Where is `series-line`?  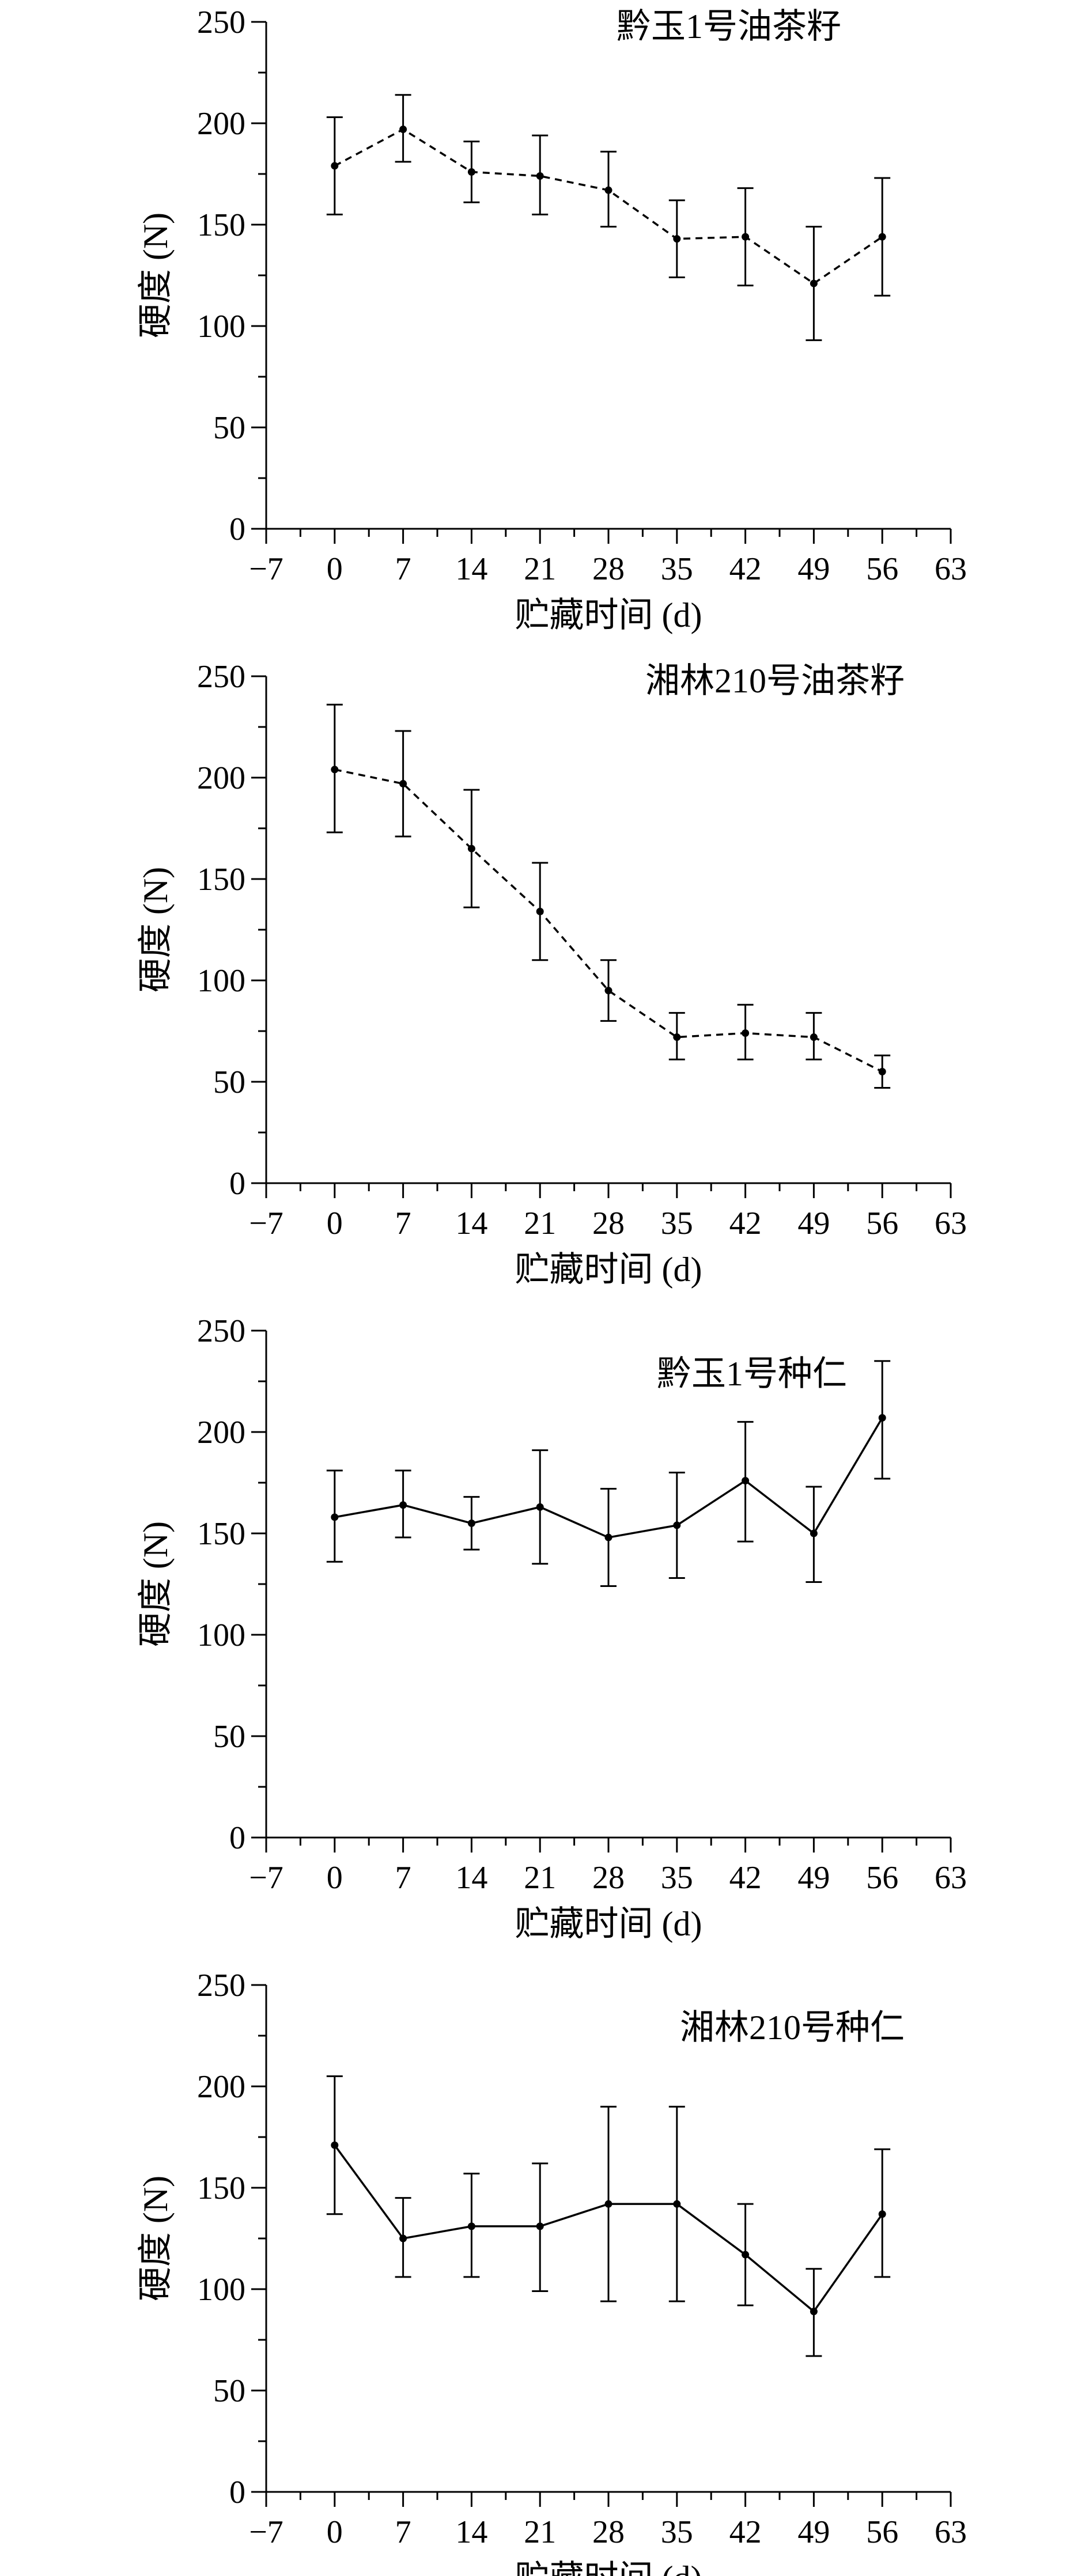 series-line is located at coordinates (608, 920).